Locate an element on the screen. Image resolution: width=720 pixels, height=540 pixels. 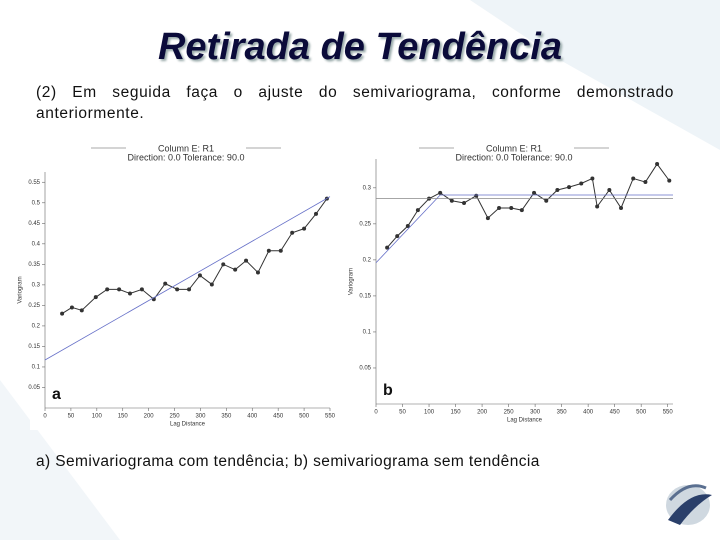
x-tick-label: 450 is located at coordinates (278, 417).